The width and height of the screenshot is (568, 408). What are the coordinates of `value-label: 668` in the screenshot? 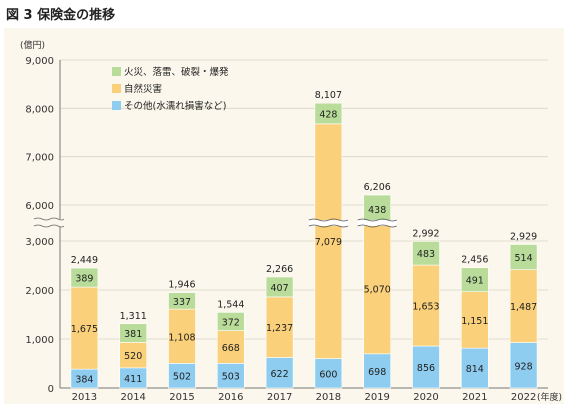 It's located at (231, 348).